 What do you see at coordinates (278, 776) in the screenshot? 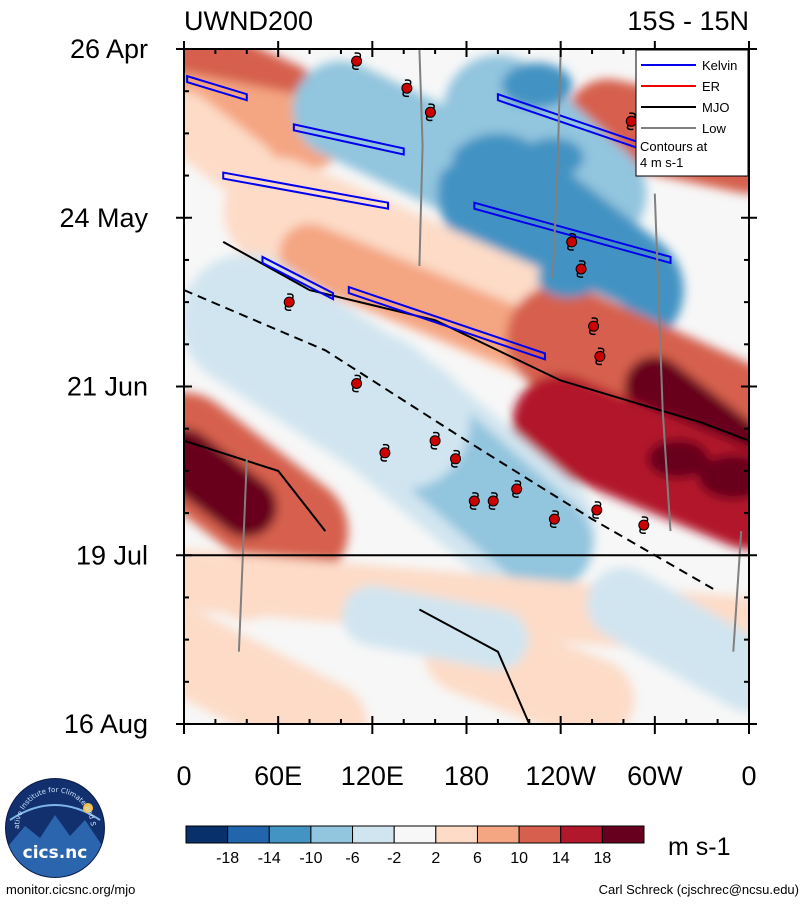
I see `x-tick-label: 60E` at bounding box center [278, 776].